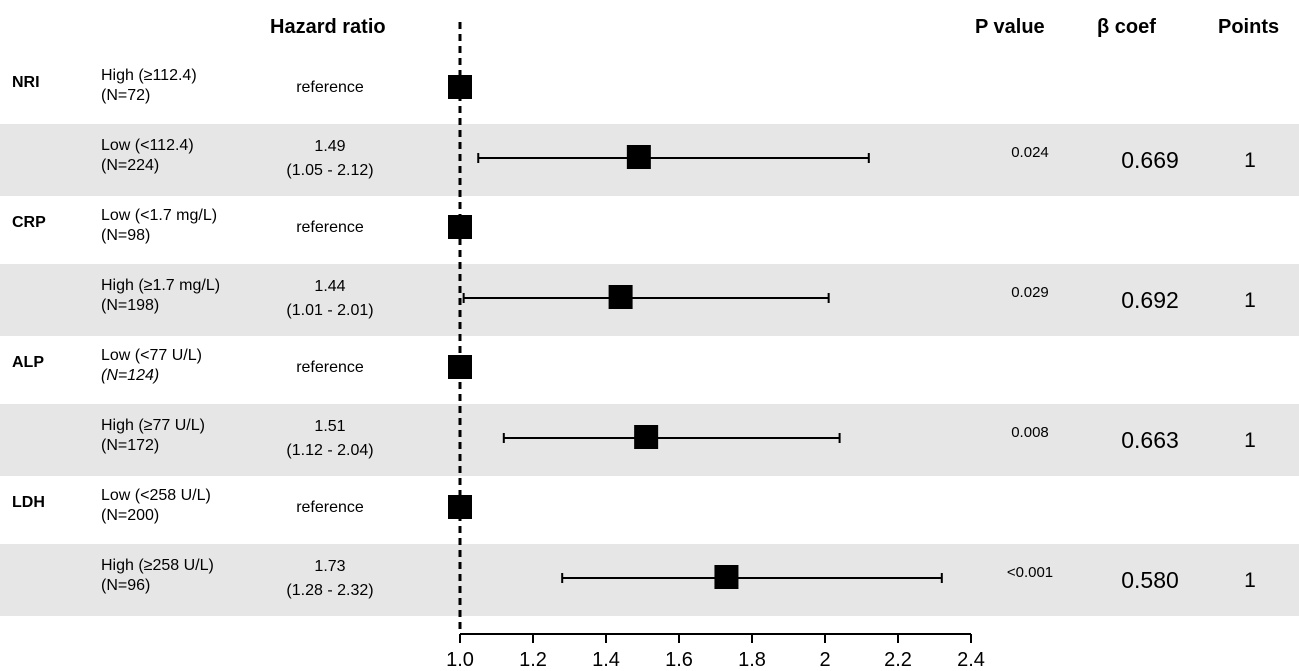 Image resolution: width=1299 pixels, height=671 pixels. What do you see at coordinates (159, 226) in the screenshot?
I see `level-label: Low (<1.7 mg/L) (N=98)` at bounding box center [159, 226].